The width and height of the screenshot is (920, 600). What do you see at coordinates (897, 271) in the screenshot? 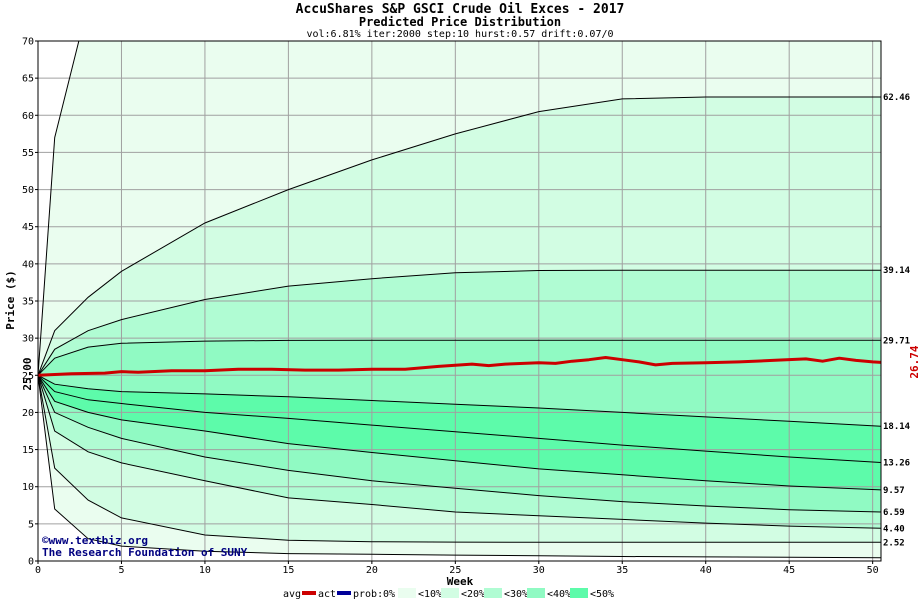
I see `end-label: 39.14` at bounding box center [897, 271].